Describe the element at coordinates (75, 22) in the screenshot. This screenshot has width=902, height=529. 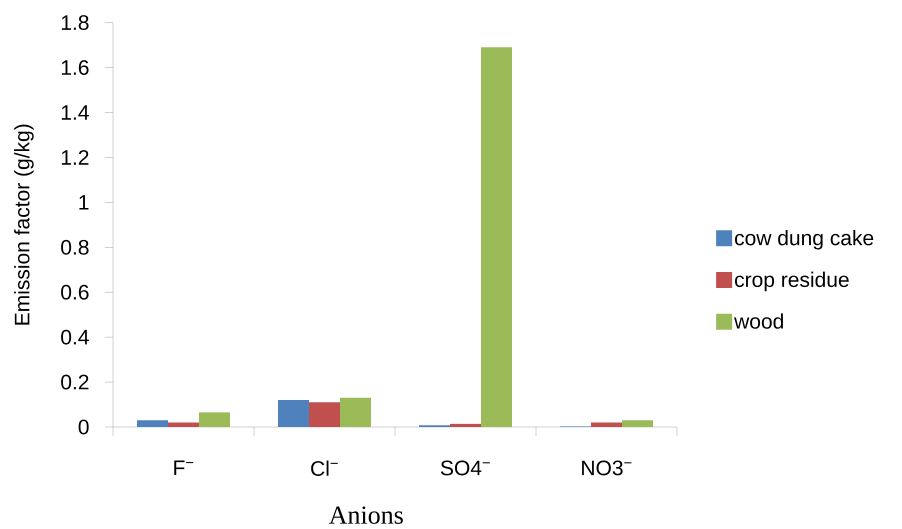
I see `y-tick-label: 1.8` at that location.